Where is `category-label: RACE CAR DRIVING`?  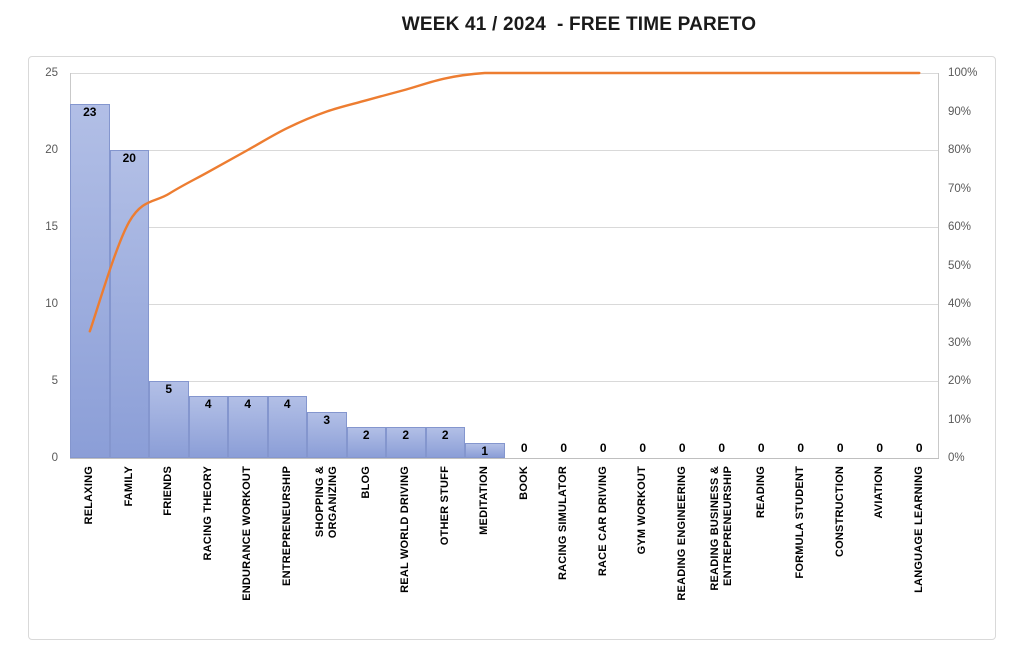 category-label: RACE CAR DRIVING is located at coordinates (602, 521).